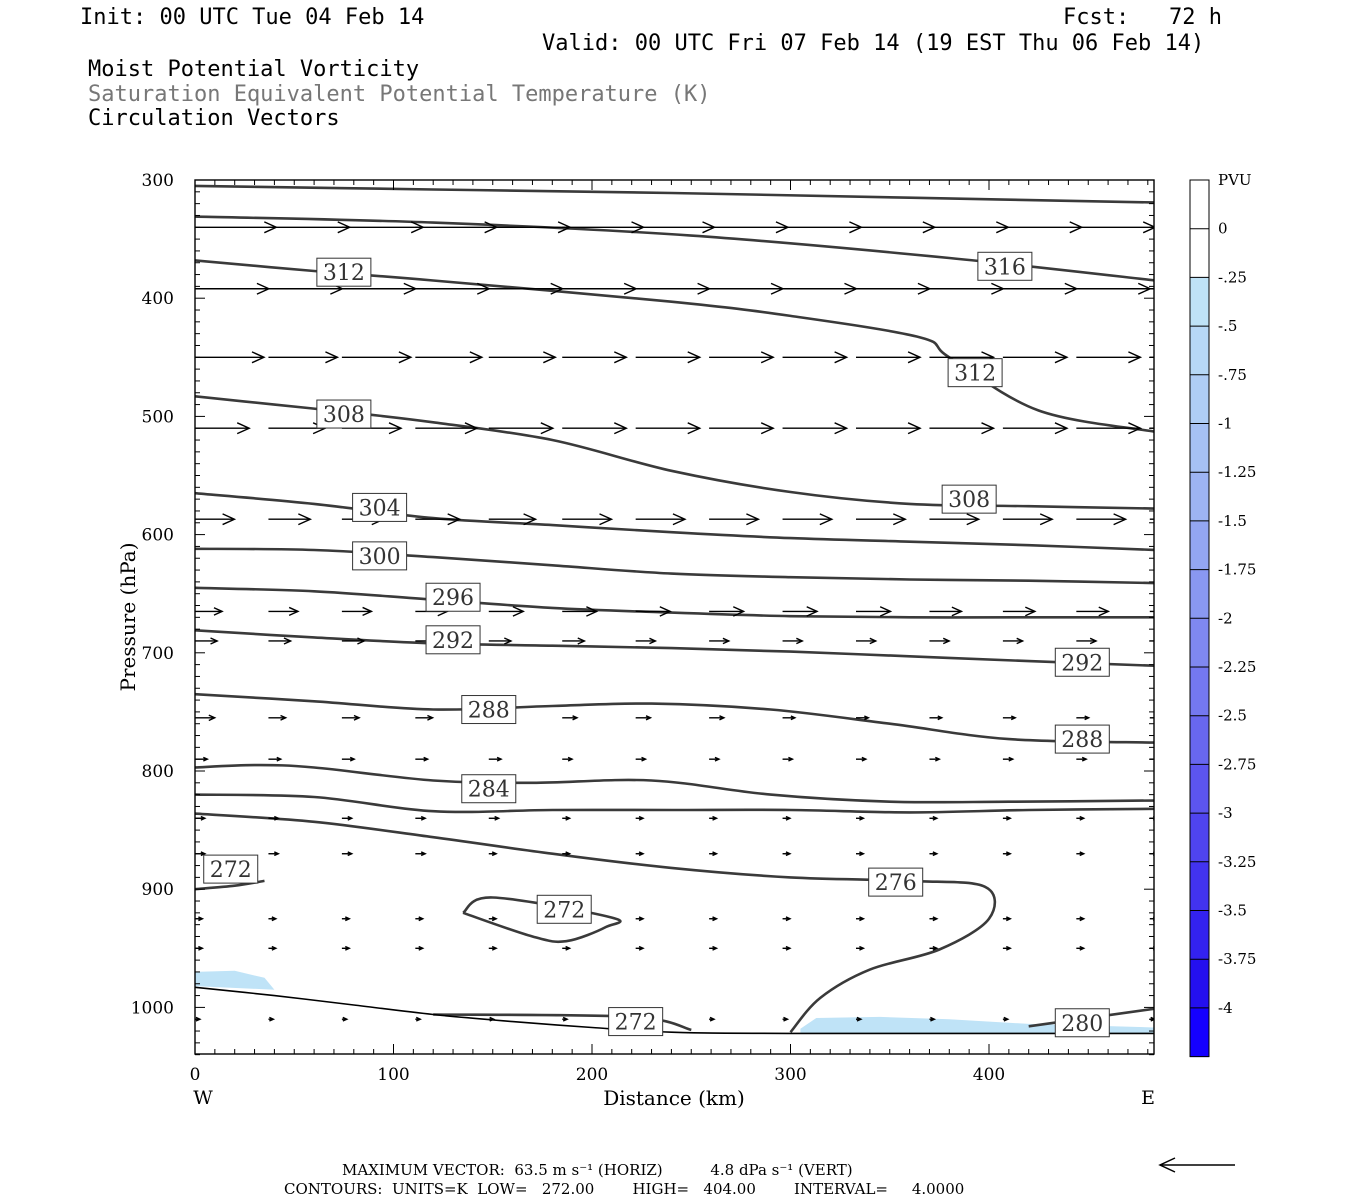 The height and width of the screenshot is (1201, 1350). What do you see at coordinates (1005, 266) in the screenshot?
I see `contour-label: 316` at bounding box center [1005, 266].